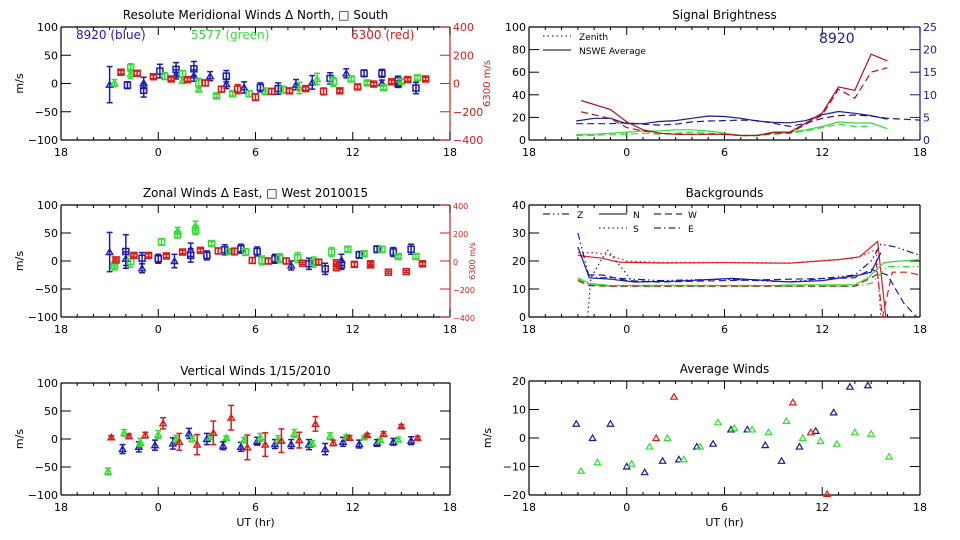  What do you see at coordinates (51, 233) in the screenshot?
I see `y-tick-label: 50` at bounding box center [51, 233].